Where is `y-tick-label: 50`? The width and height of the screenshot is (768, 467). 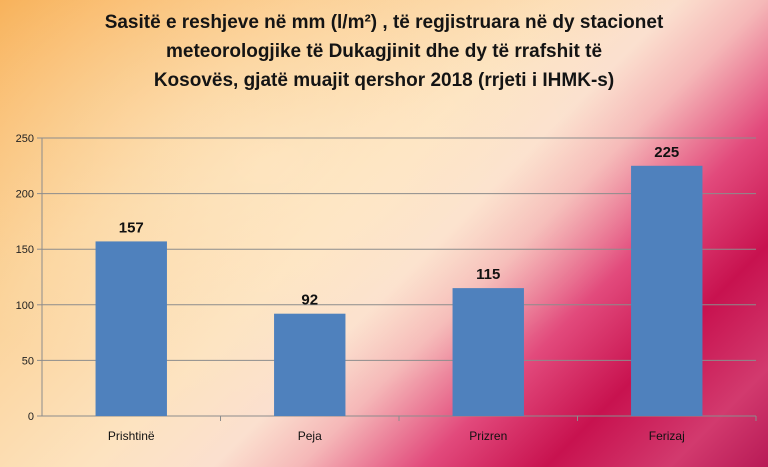 y-tick-label: 50 is located at coordinates (28, 361).